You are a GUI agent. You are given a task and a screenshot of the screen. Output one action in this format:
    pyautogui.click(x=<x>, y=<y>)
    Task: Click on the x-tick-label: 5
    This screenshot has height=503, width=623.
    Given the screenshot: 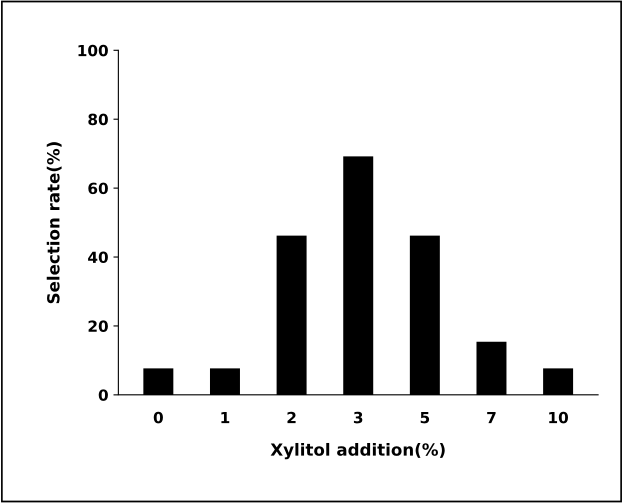 What is the action you would take?
    pyautogui.click(x=425, y=418)
    